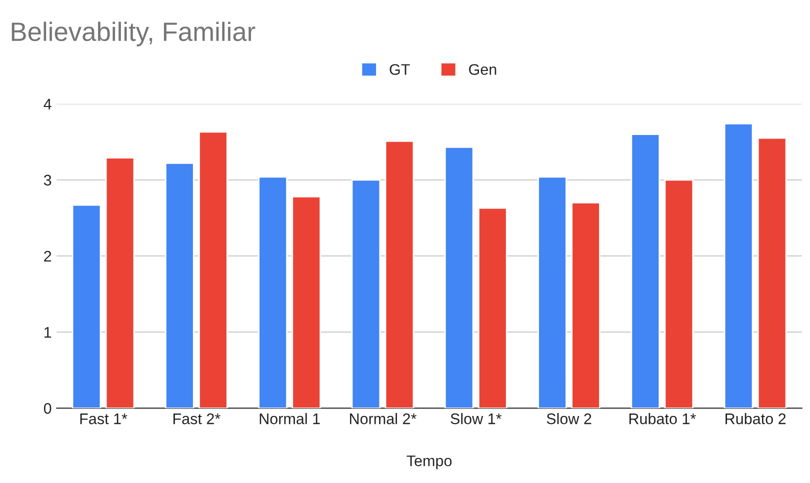 This screenshot has width=810, height=483. Describe the element at coordinates (756, 418) in the screenshot. I see `x-tick-label: Rubato 2` at that location.